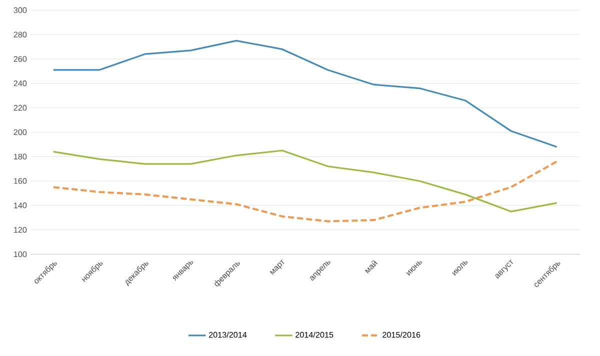 The width and height of the screenshot is (600, 356). What do you see at coordinates (20, 132) in the screenshot?
I see `y-tick-label: 200` at bounding box center [20, 132].